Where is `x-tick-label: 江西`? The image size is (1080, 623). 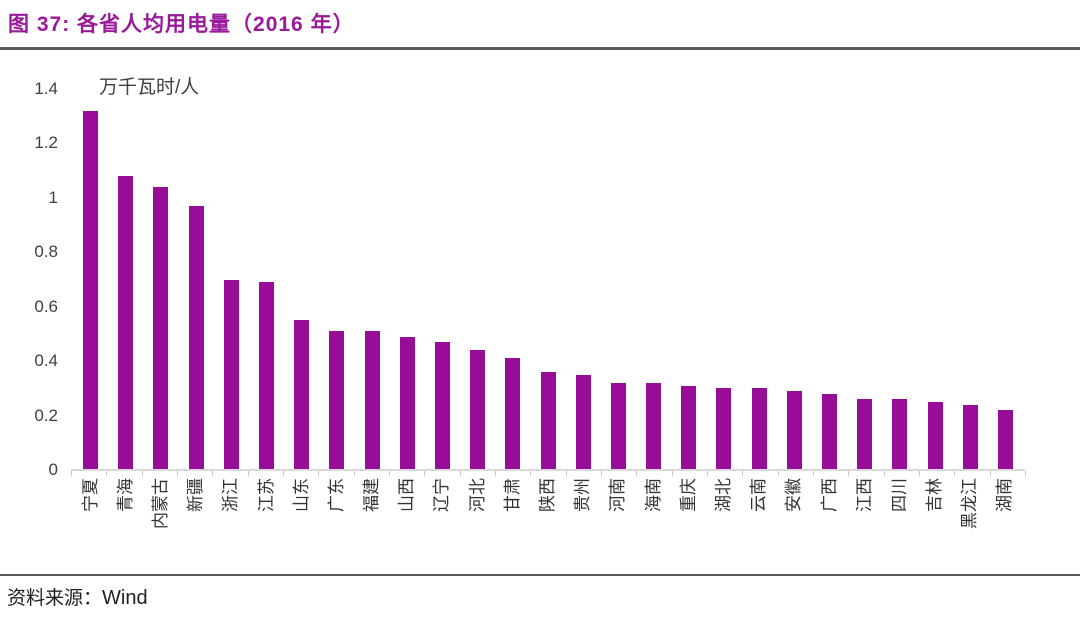
x-tick-label: 江西 is located at coordinates (864, 495).